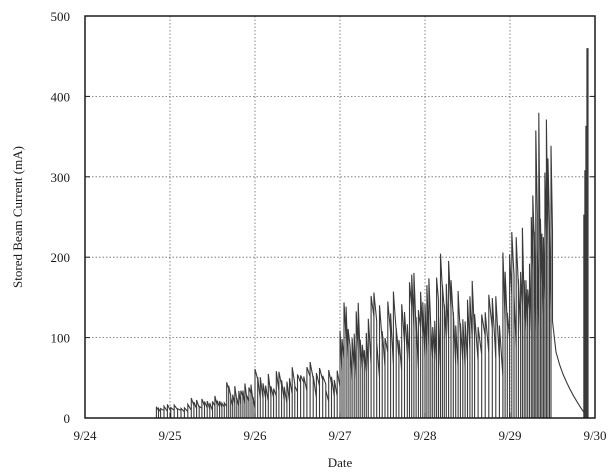 Image resolution: width=611 pixels, height=472 pixels. Describe the element at coordinates (61, 96) in the screenshot. I see `y-tick-label: 400` at that location.